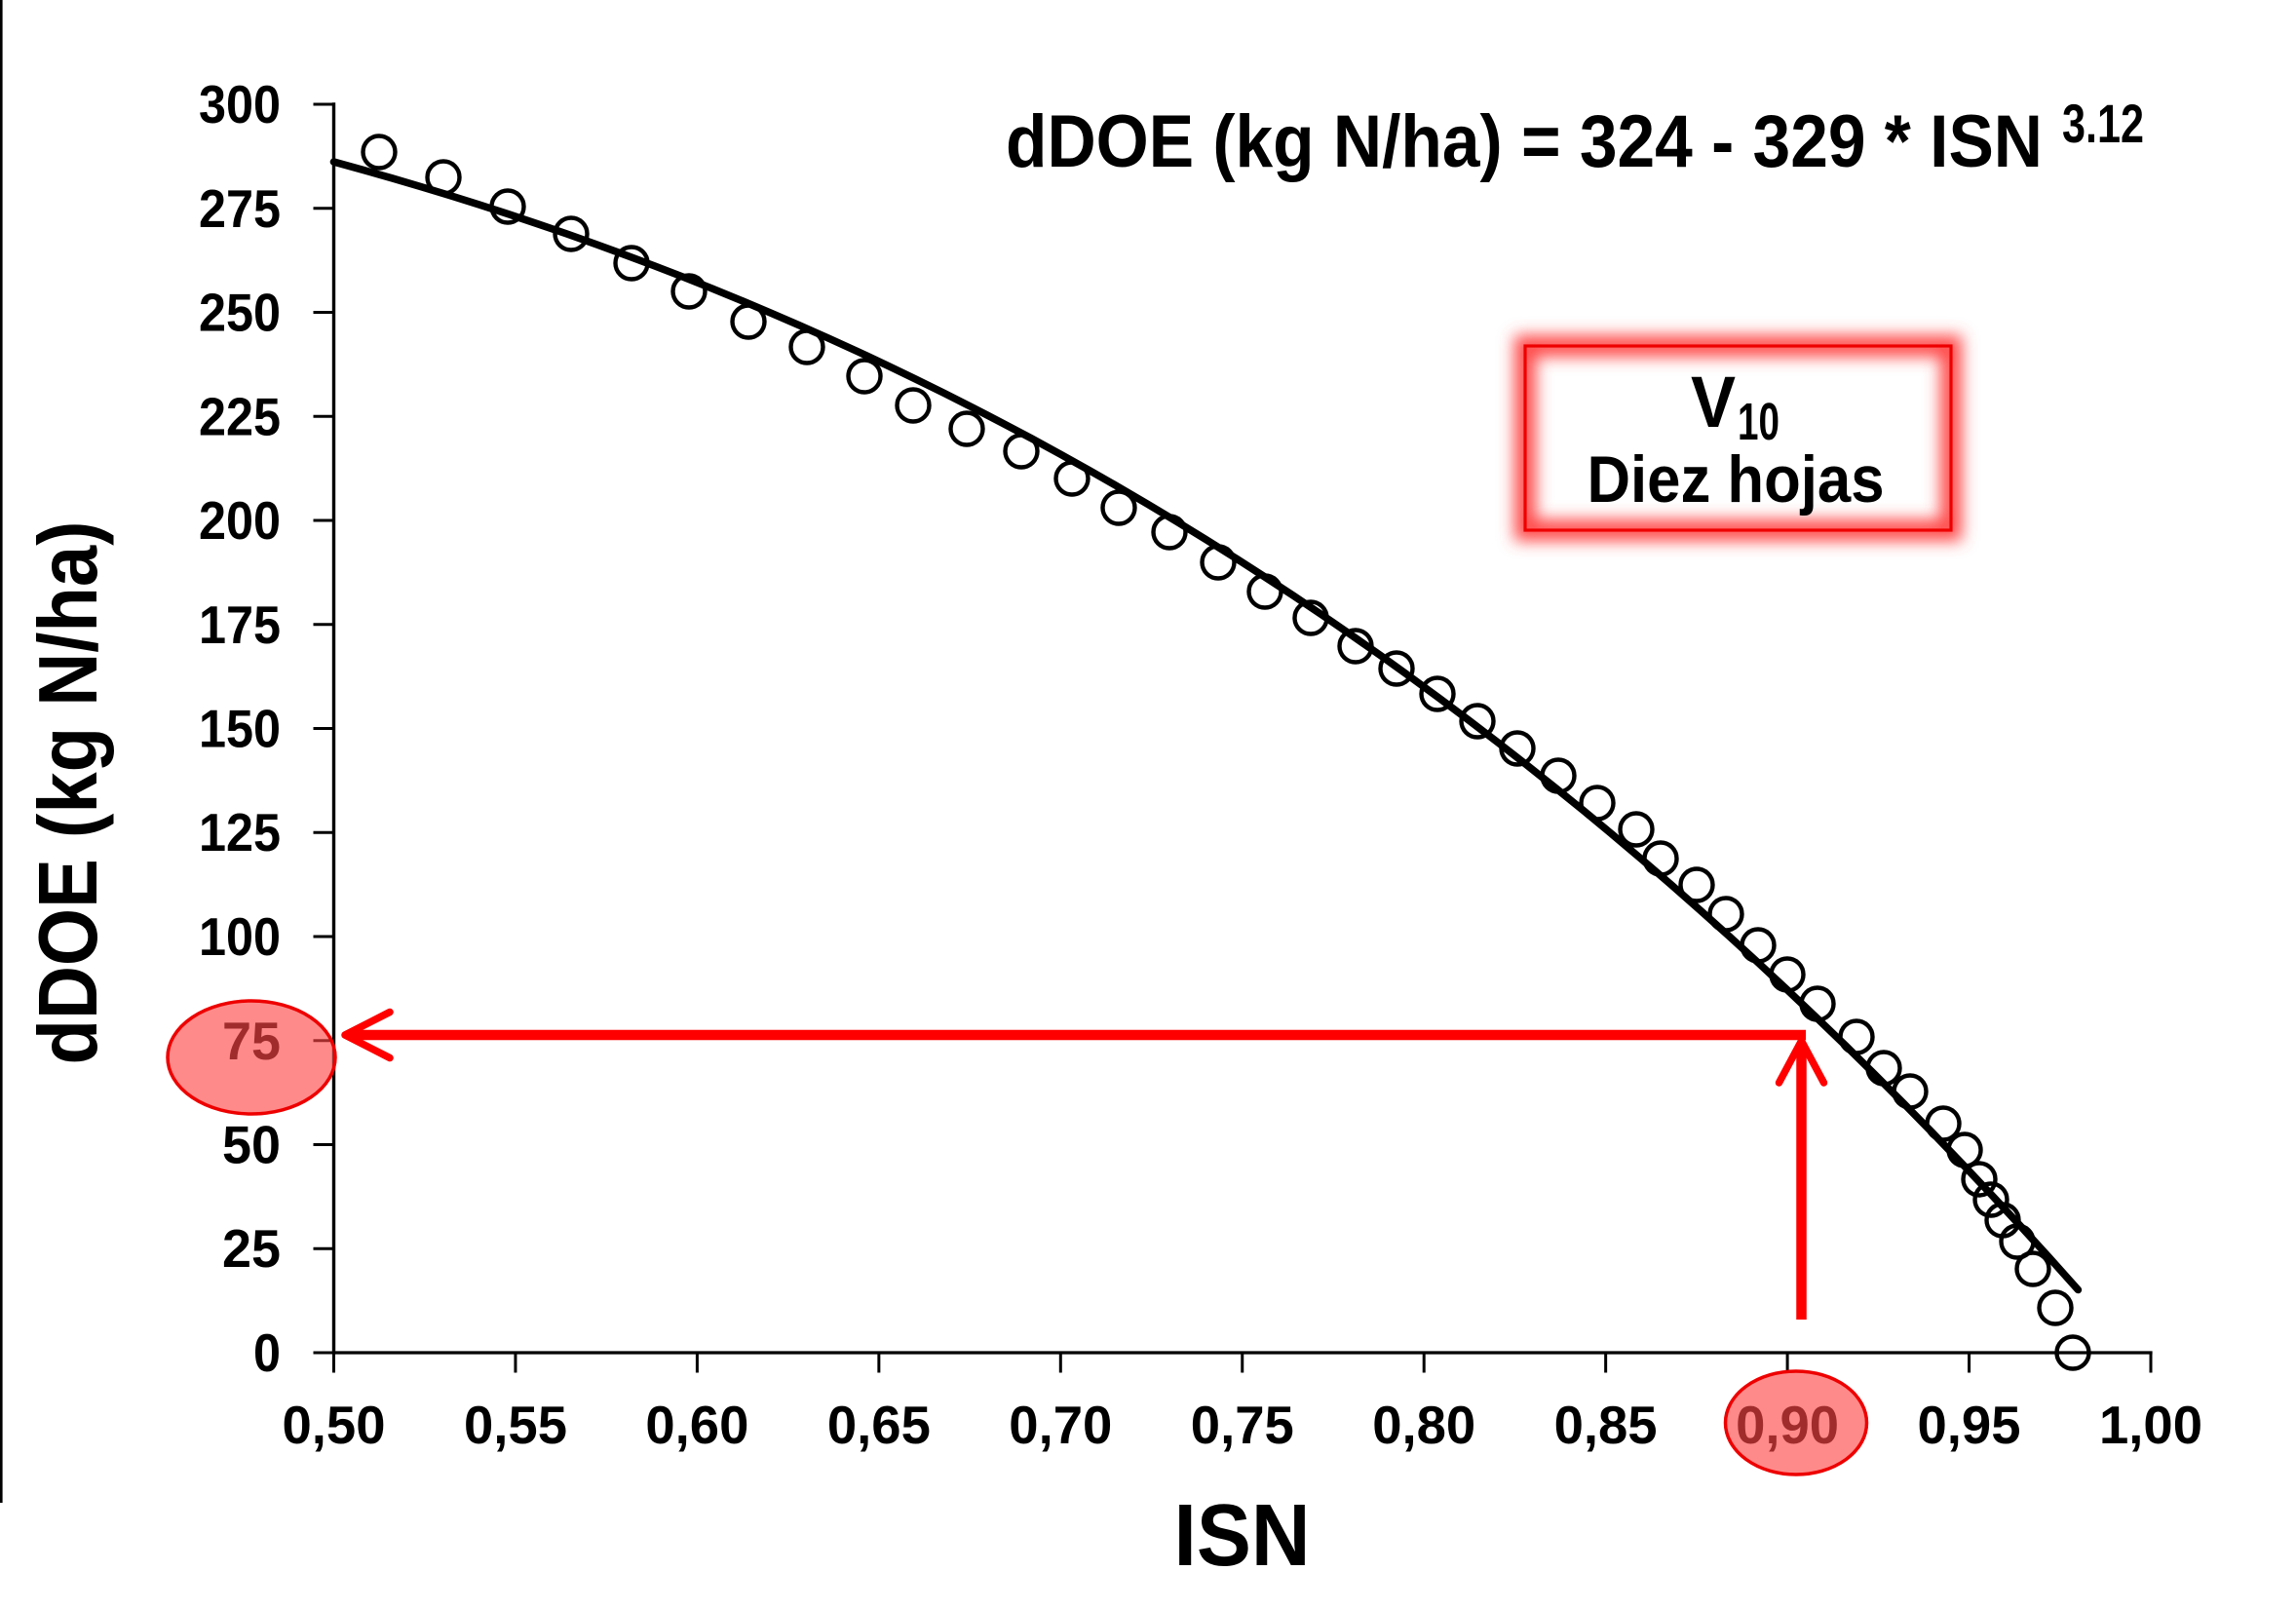 Image resolution: width=2296 pixels, height=1609 pixels. What do you see at coordinates (2150, 1425) in the screenshot?
I see `svg-text: 1,00` at bounding box center [2150, 1425].